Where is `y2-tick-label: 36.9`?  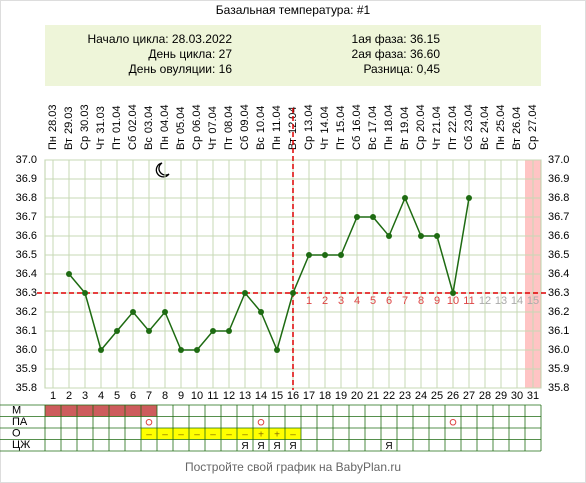 y2-tick-label: 36.9 is located at coordinates (558, 179).